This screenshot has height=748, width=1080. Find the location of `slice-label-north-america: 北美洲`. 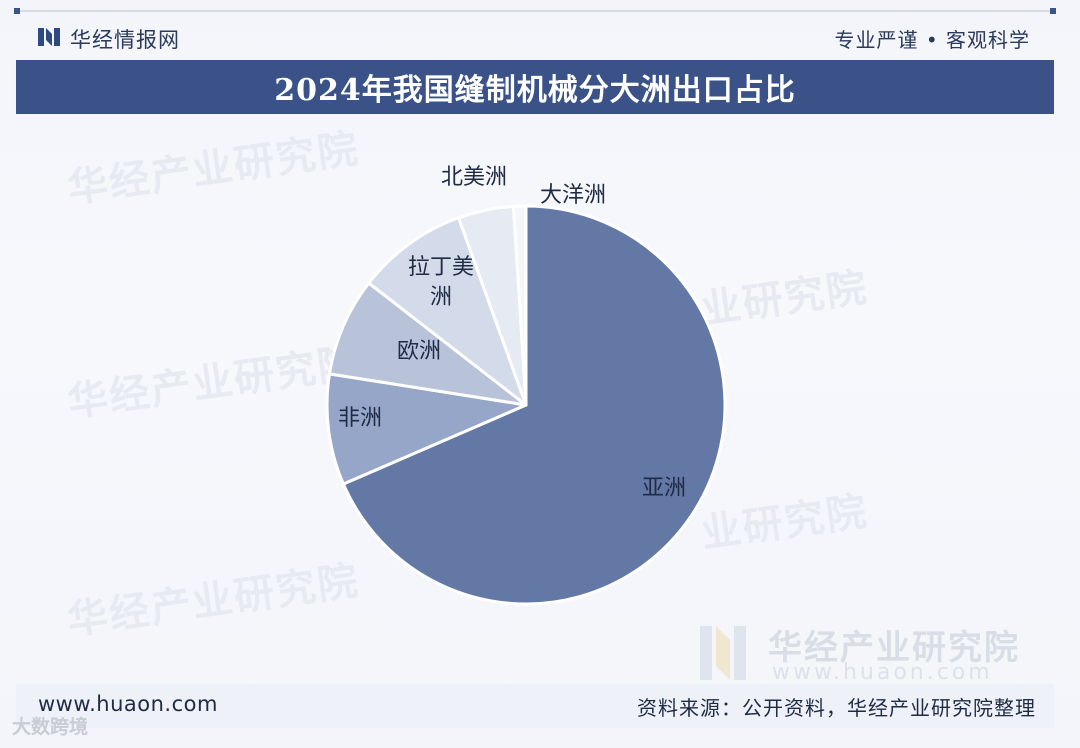

slice-label-north-america: 北美洲 is located at coordinates (474, 177).